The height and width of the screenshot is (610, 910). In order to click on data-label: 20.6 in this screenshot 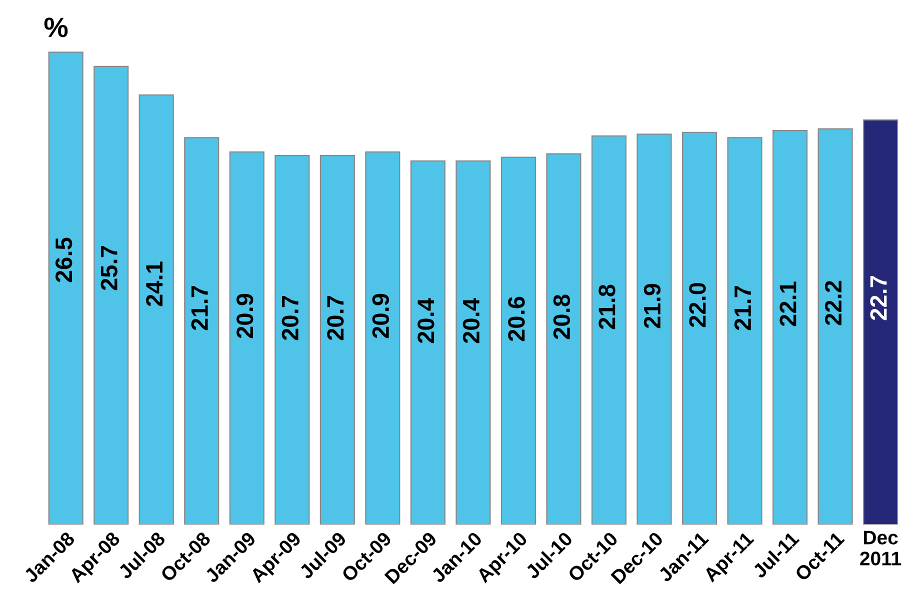, I will do `click(516, 319)`.